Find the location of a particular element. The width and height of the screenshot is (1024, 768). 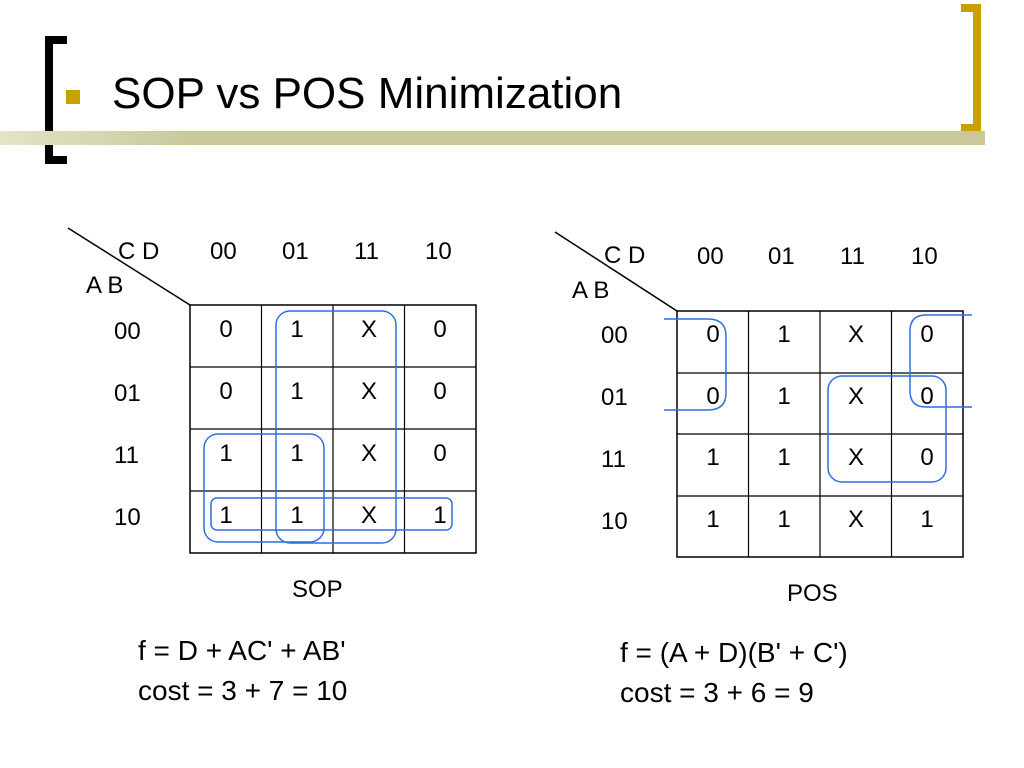

pos-cost: cost = 3 + 6 = 9 is located at coordinates (717, 692).